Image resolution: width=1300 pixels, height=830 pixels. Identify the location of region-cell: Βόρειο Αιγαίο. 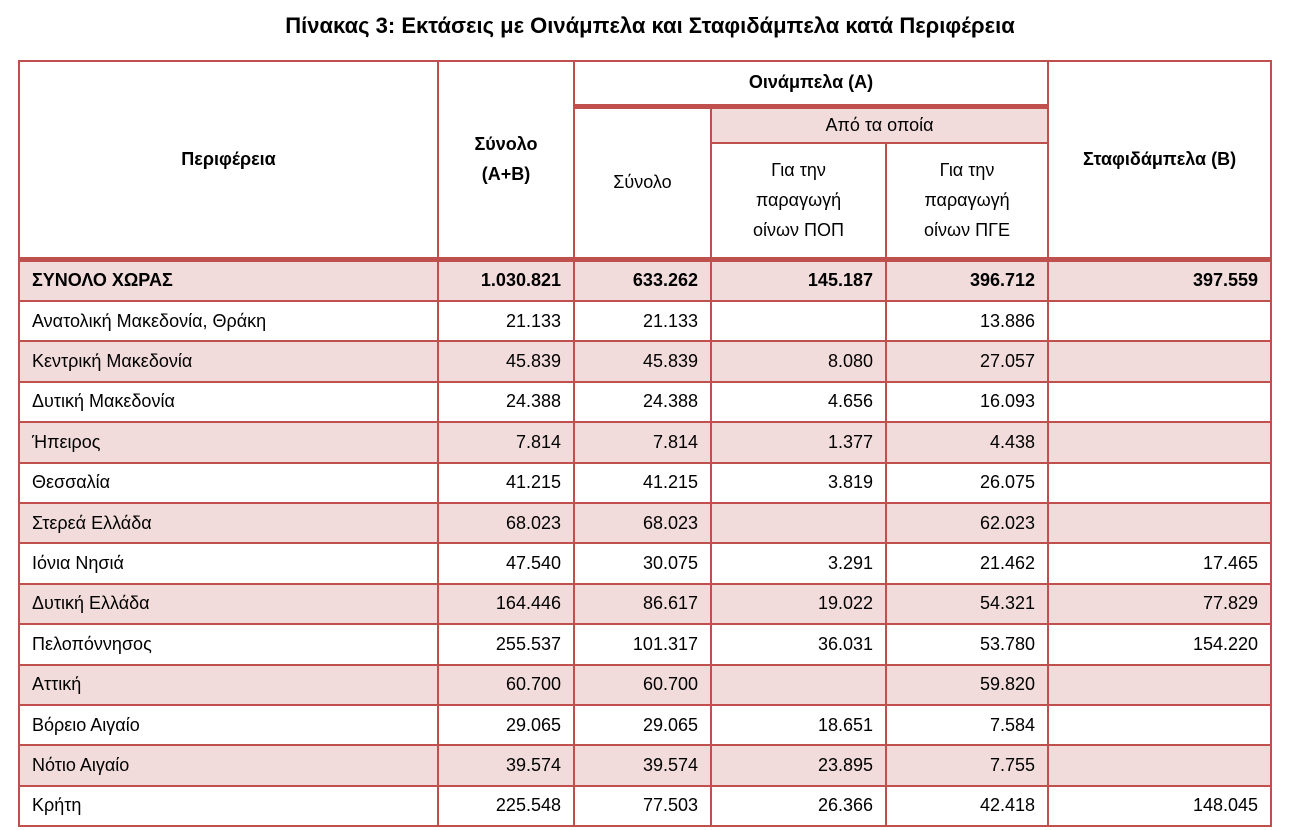
(228, 725).